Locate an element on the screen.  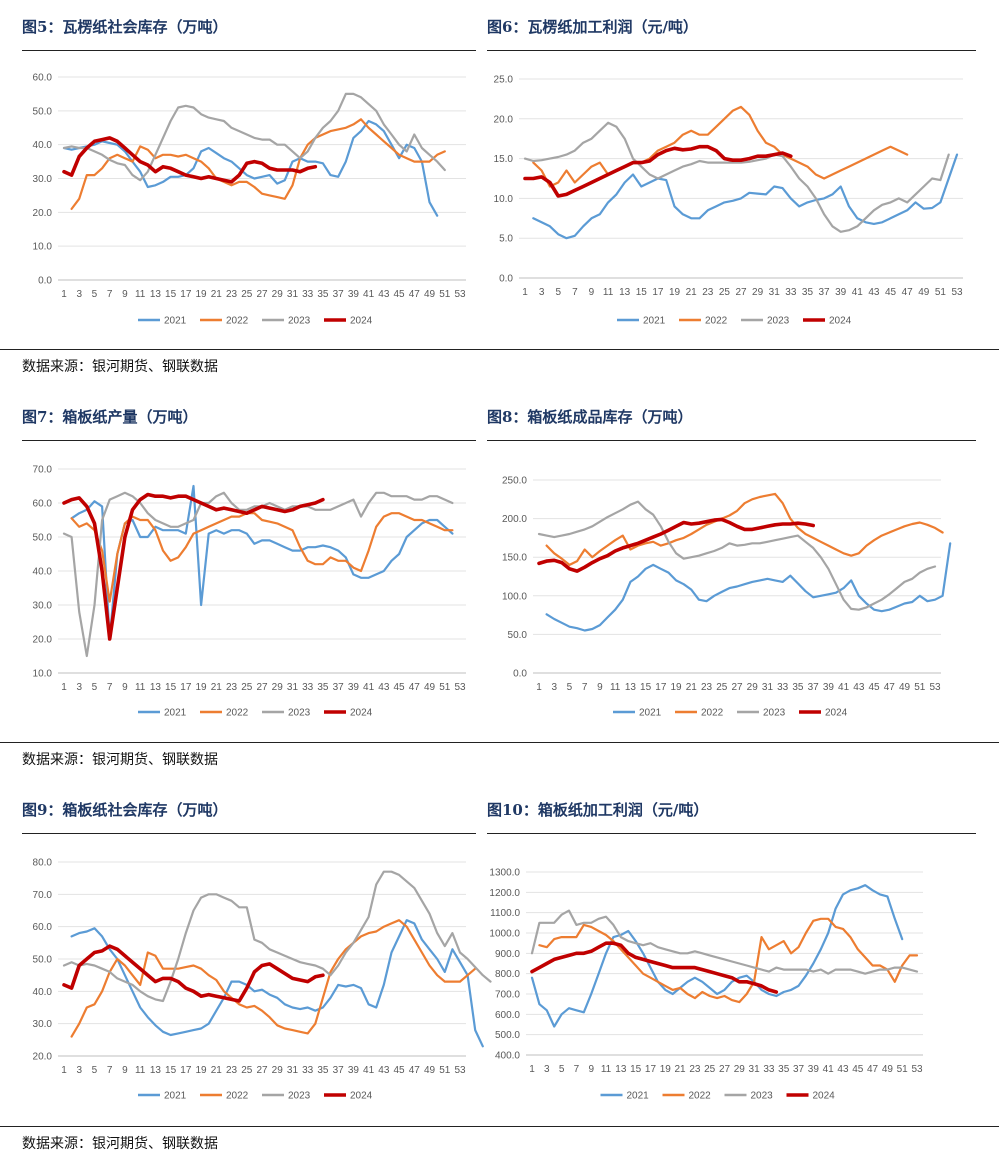
section-rule is located at coordinates (499, 742).